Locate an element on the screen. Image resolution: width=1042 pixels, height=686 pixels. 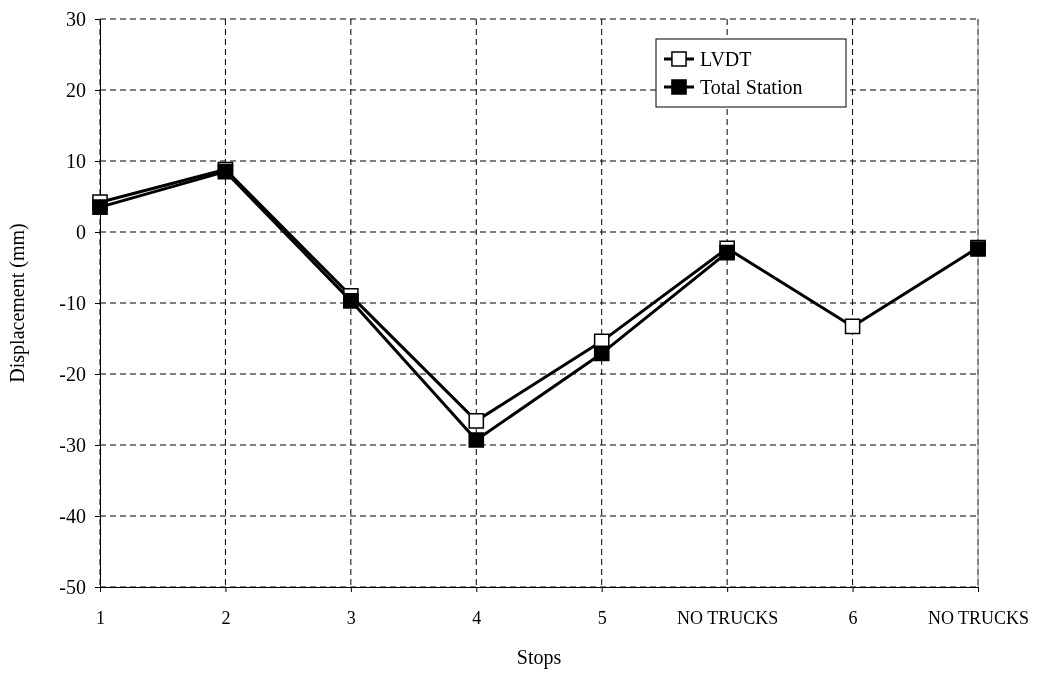
legend-label: LVDT is located at coordinates (726, 59).